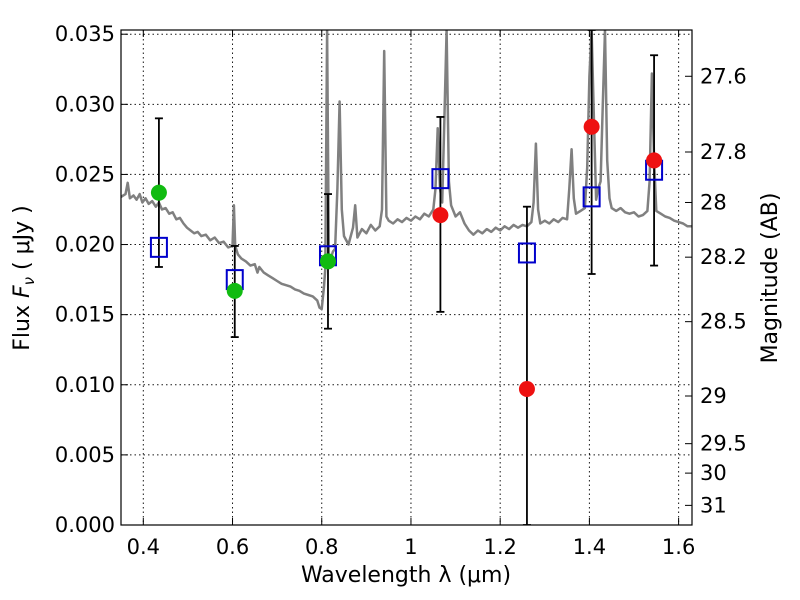 The width and height of the screenshot is (800, 600). Describe the element at coordinates (723, 257) in the screenshot. I see `mag-tick-label: 28.2` at that location.